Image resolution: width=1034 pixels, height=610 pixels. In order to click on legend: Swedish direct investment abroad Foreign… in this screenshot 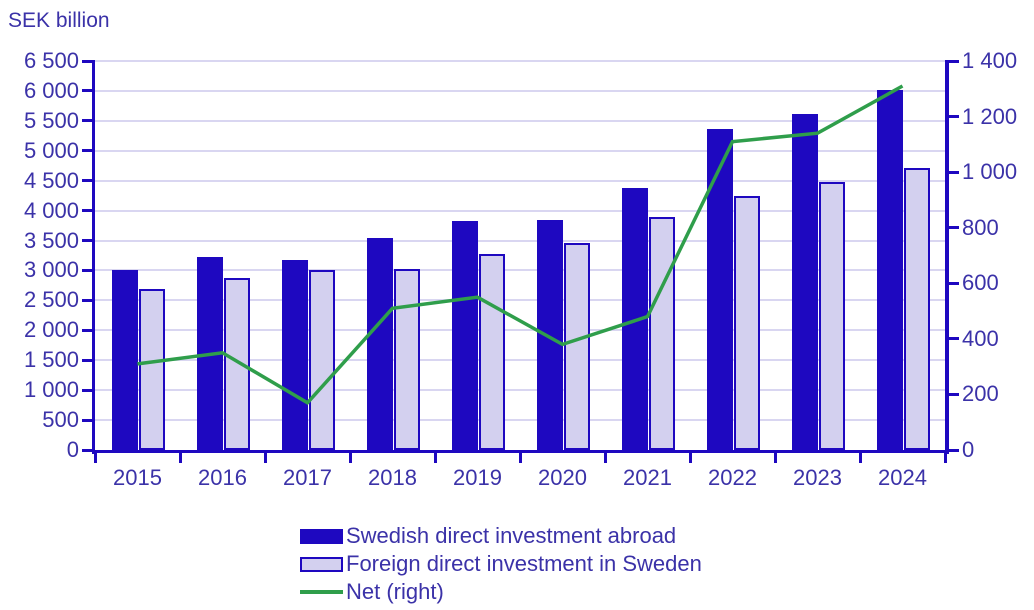, I will do `click(501, 564)`.